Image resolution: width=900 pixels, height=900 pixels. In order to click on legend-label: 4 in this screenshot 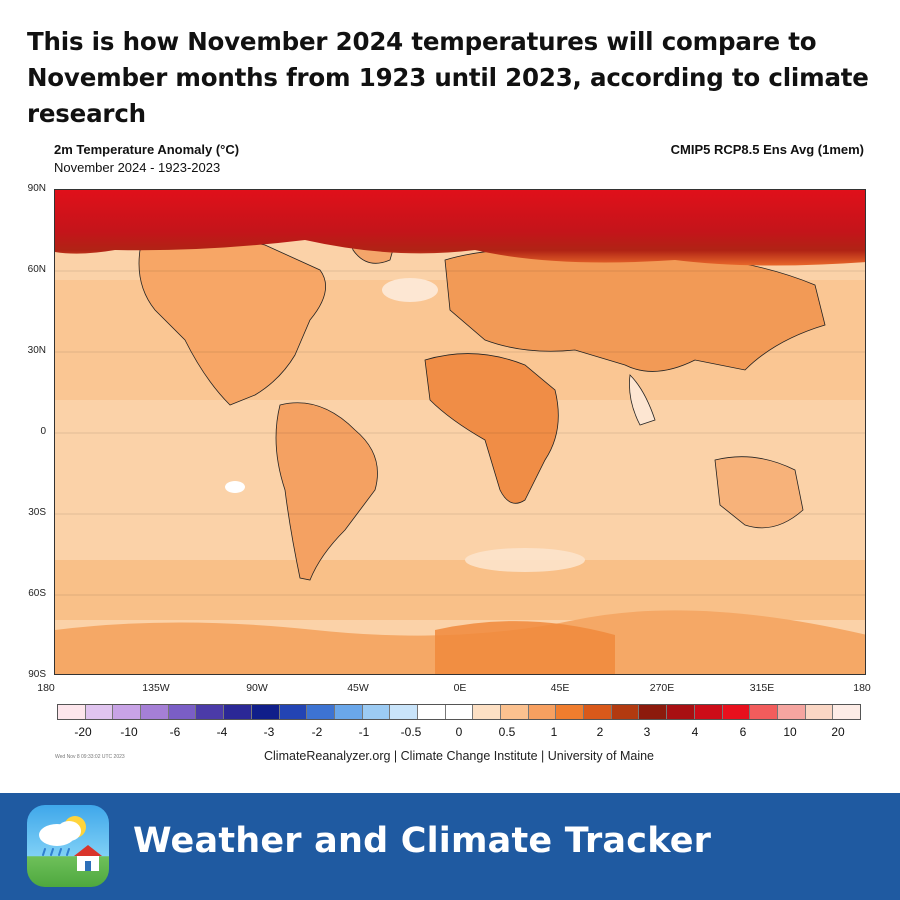, I will do `click(695, 732)`.